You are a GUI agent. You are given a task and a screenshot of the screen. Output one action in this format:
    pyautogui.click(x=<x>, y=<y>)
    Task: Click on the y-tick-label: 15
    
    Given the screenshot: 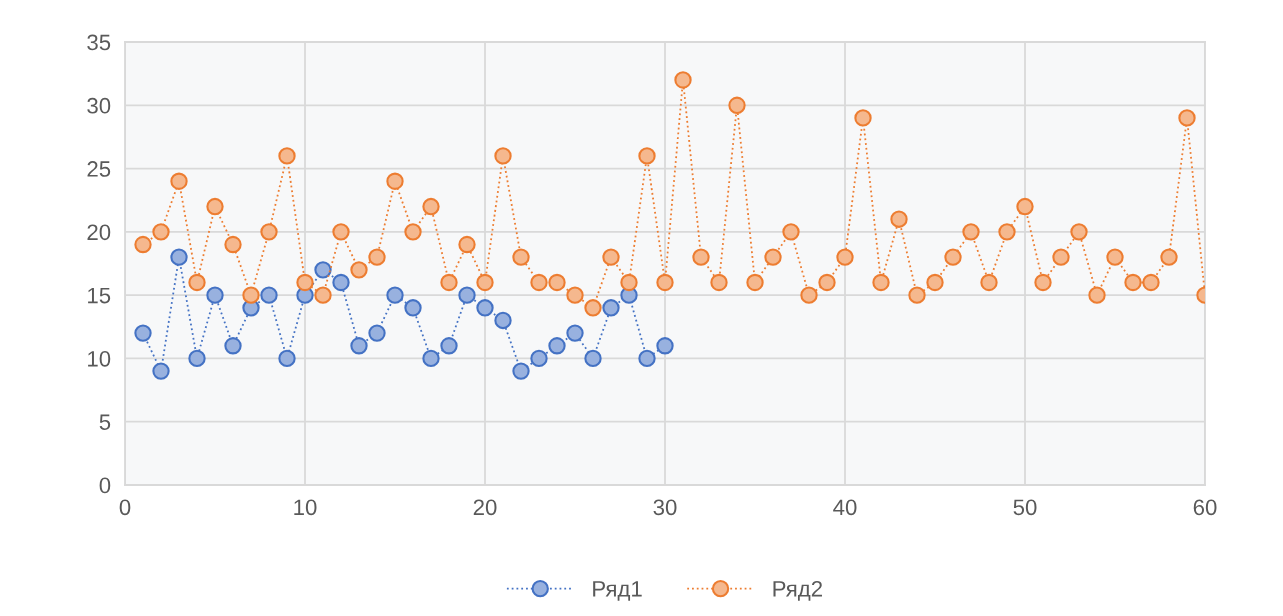 What is the action you would take?
    pyautogui.click(x=99, y=295)
    